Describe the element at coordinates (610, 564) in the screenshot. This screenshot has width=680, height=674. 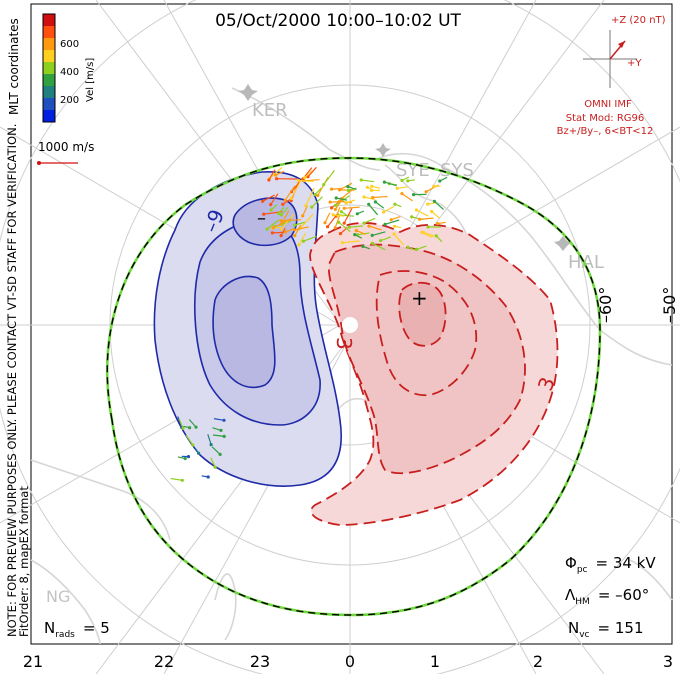
I see `cpcp-stat: Φpc = 34 kV` at that location.